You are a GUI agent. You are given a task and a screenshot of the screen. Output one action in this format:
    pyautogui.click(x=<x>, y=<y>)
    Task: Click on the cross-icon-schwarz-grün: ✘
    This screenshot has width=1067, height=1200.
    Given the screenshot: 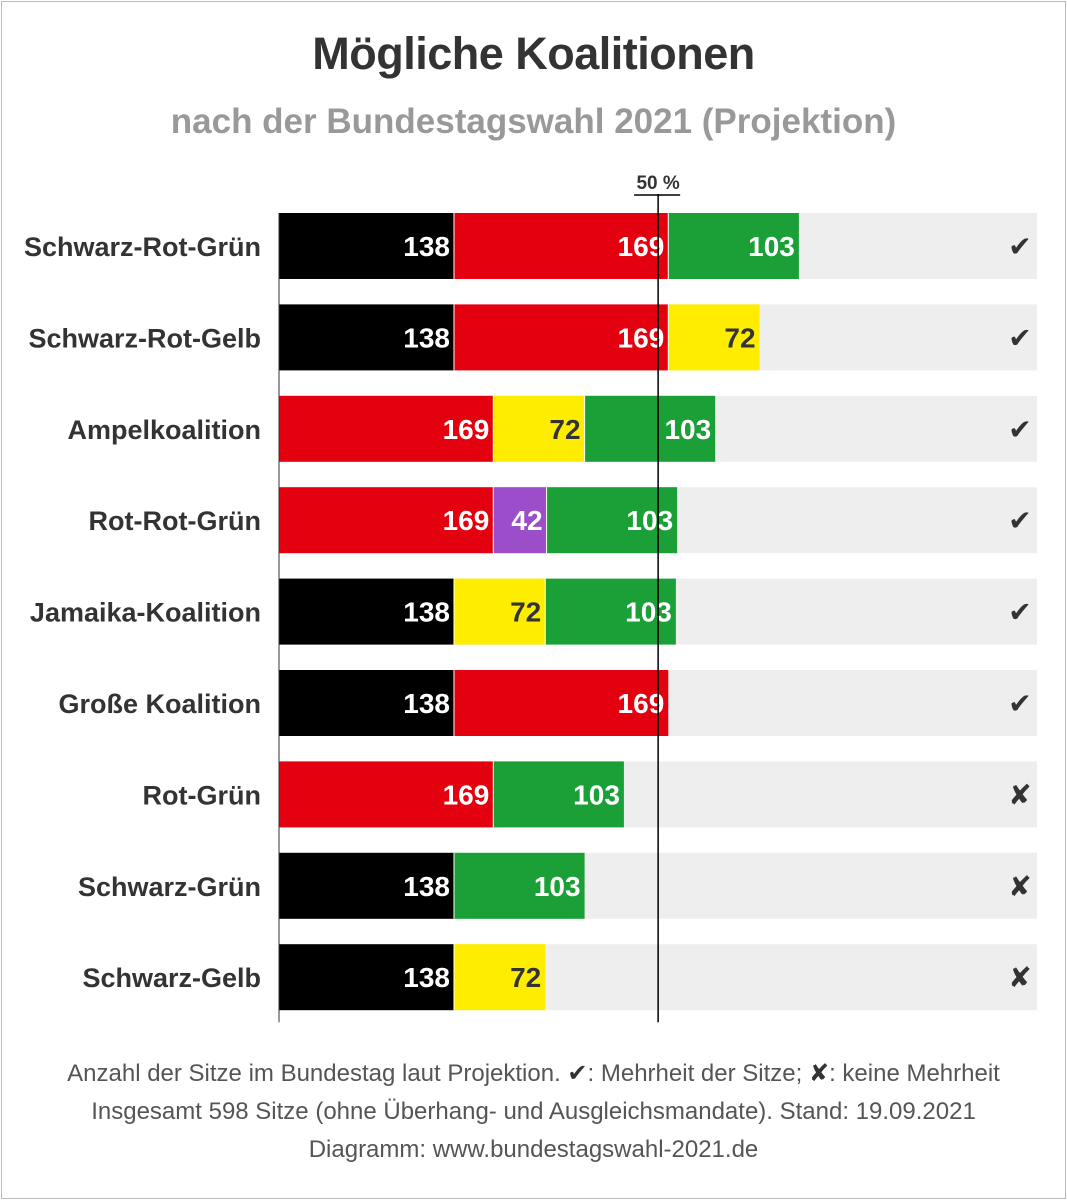 What is the action you would take?
    pyautogui.click(x=1019, y=886)
    